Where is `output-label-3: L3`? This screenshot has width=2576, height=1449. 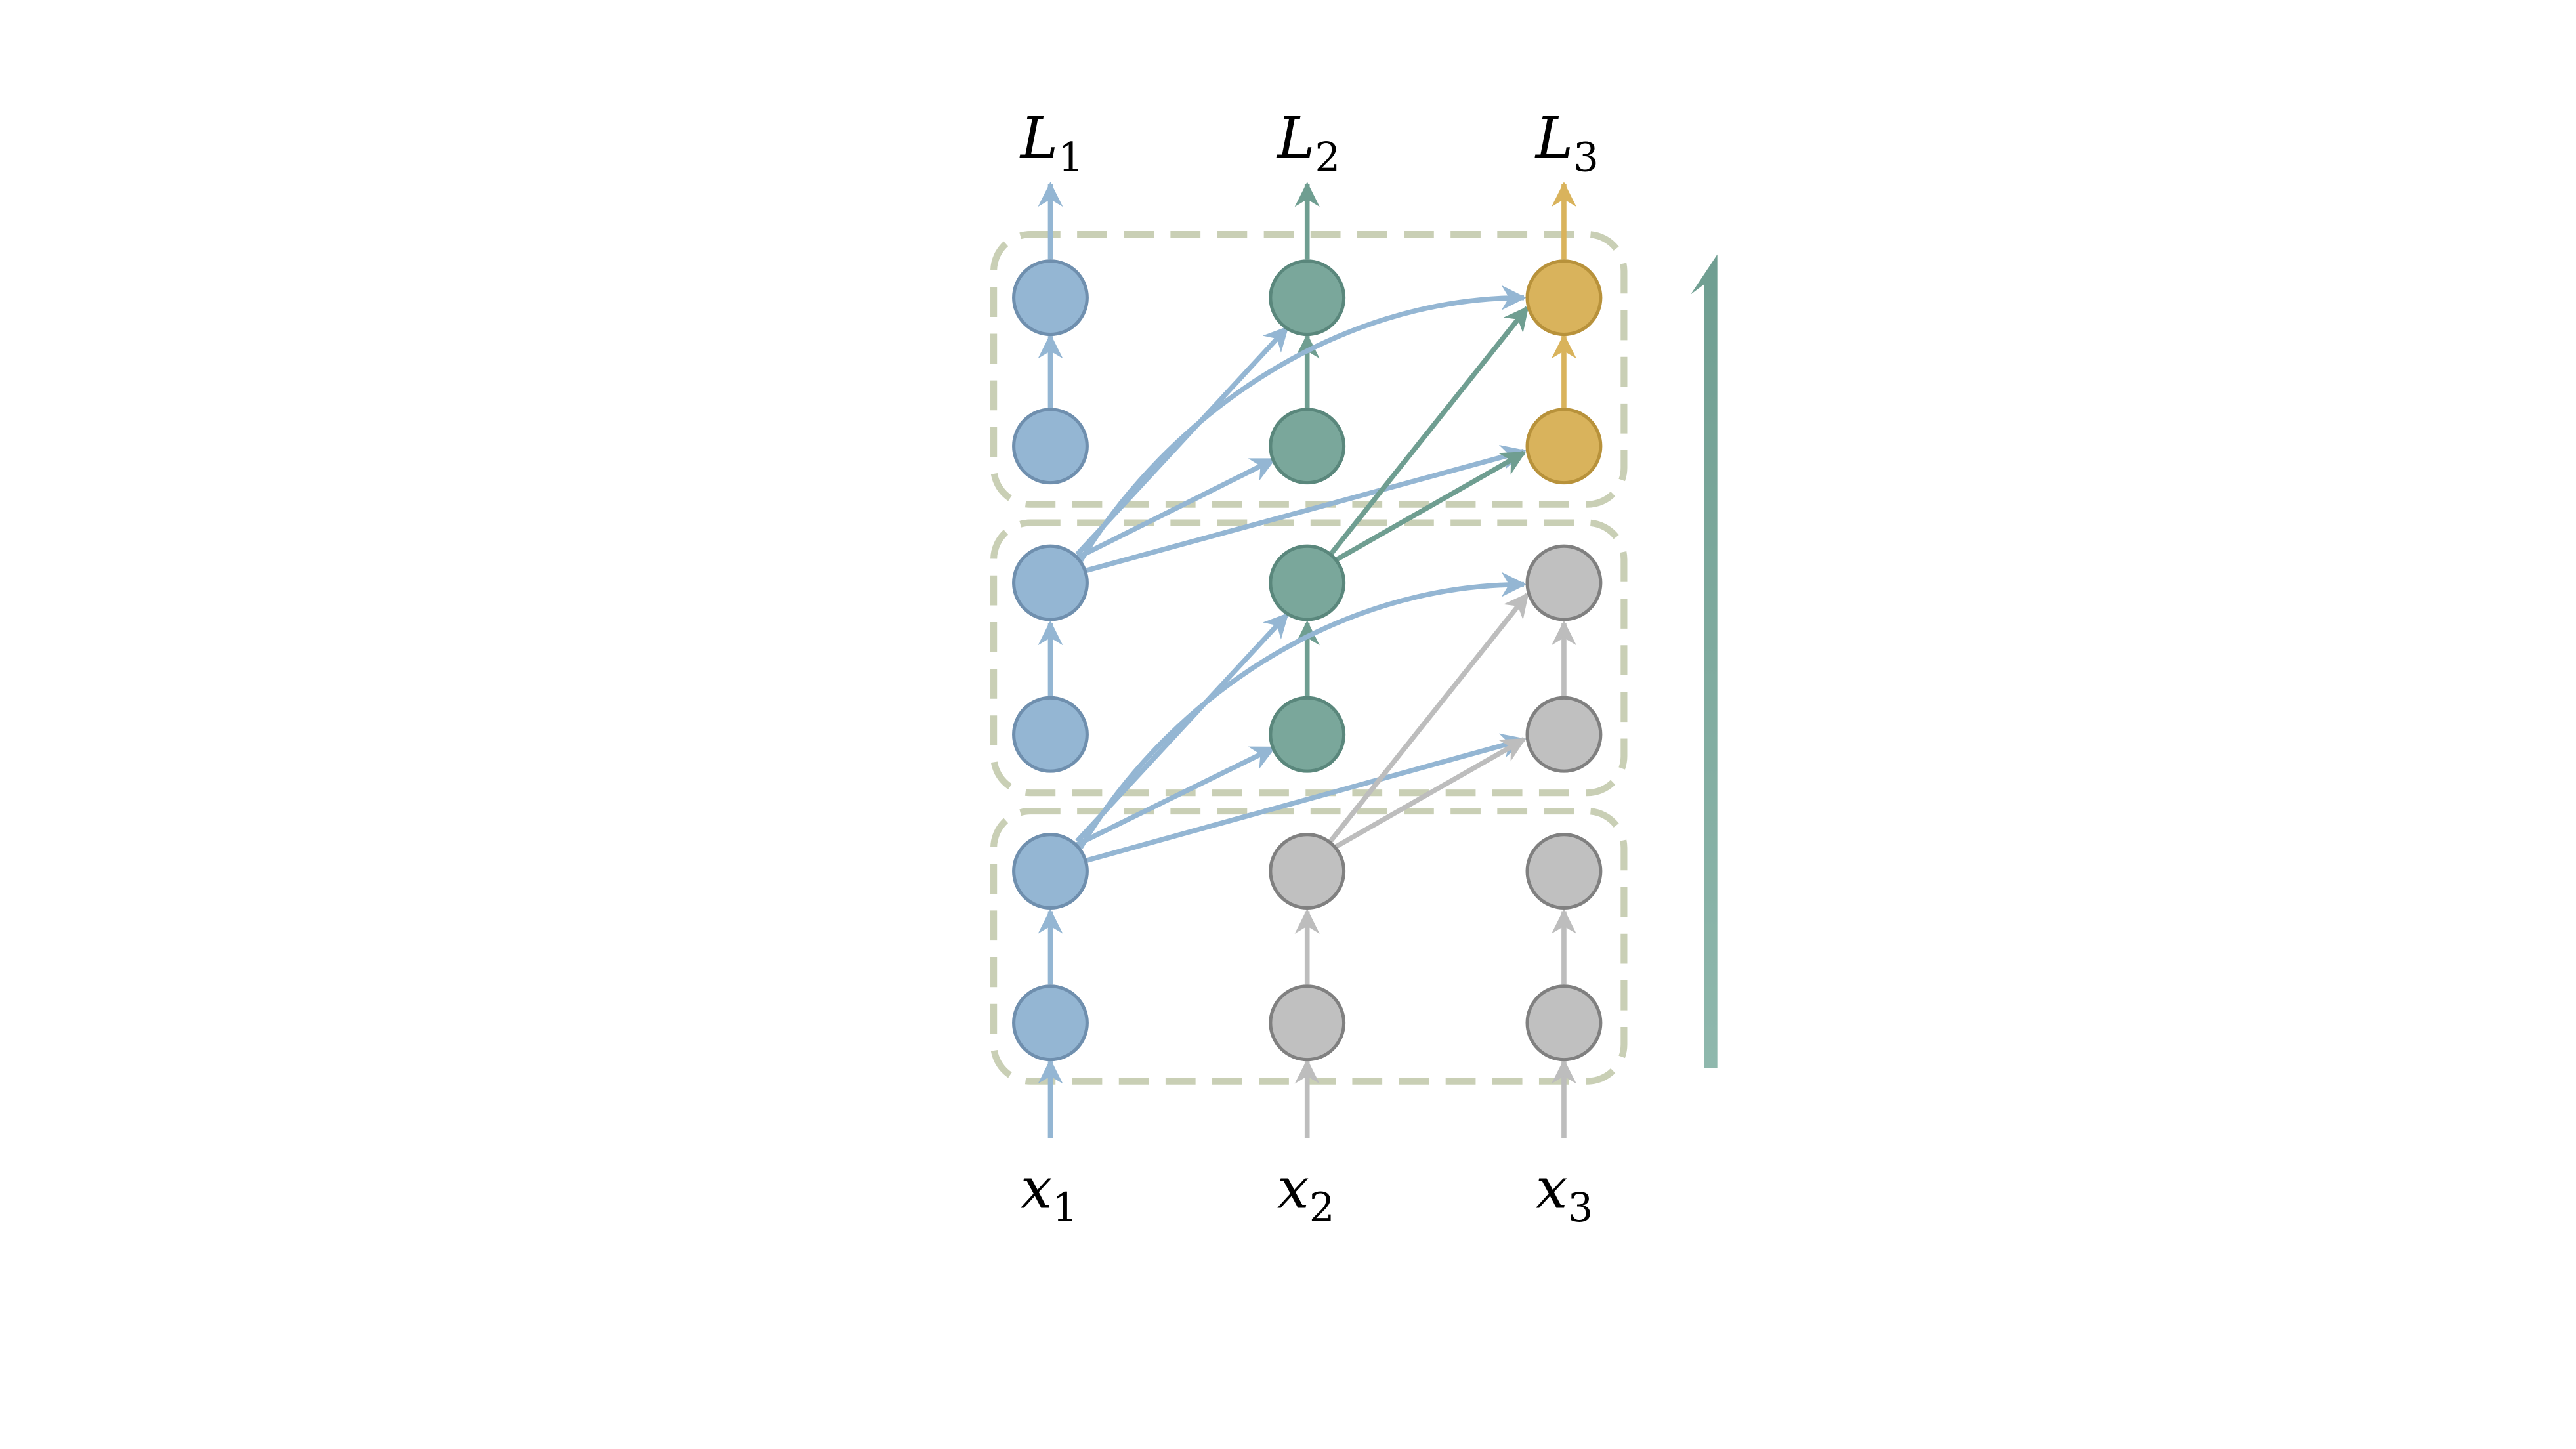 output-label-3: L3 is located at coordinates (1566, 143).